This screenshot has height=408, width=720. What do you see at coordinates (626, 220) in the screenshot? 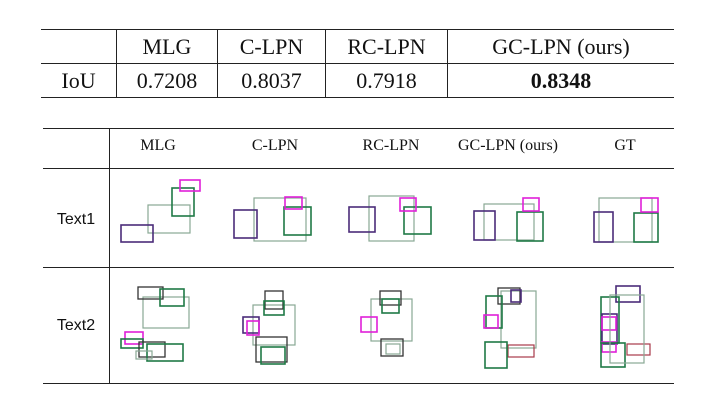
I see `layout-text1-gt` at bounding box center [626, 220].